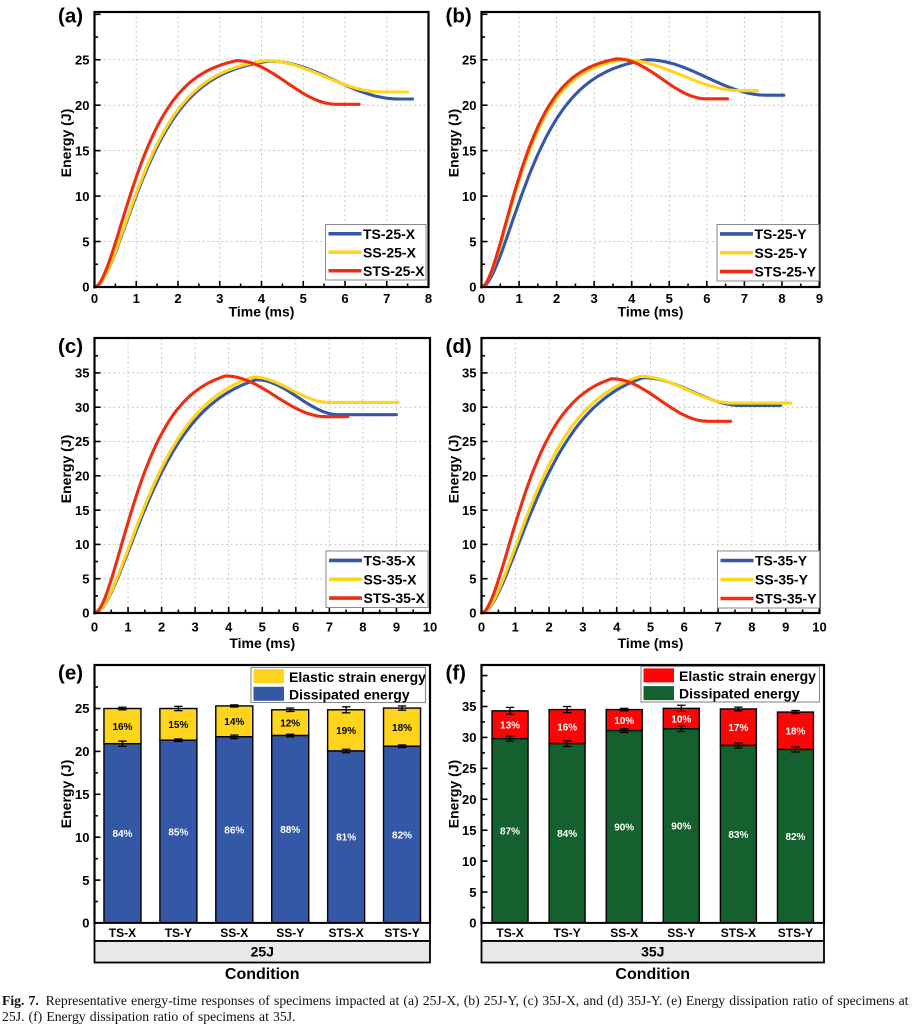  Describe the element at coordinates (459, 346) in the screenshot. I see `svg-text: (d)` at that location.